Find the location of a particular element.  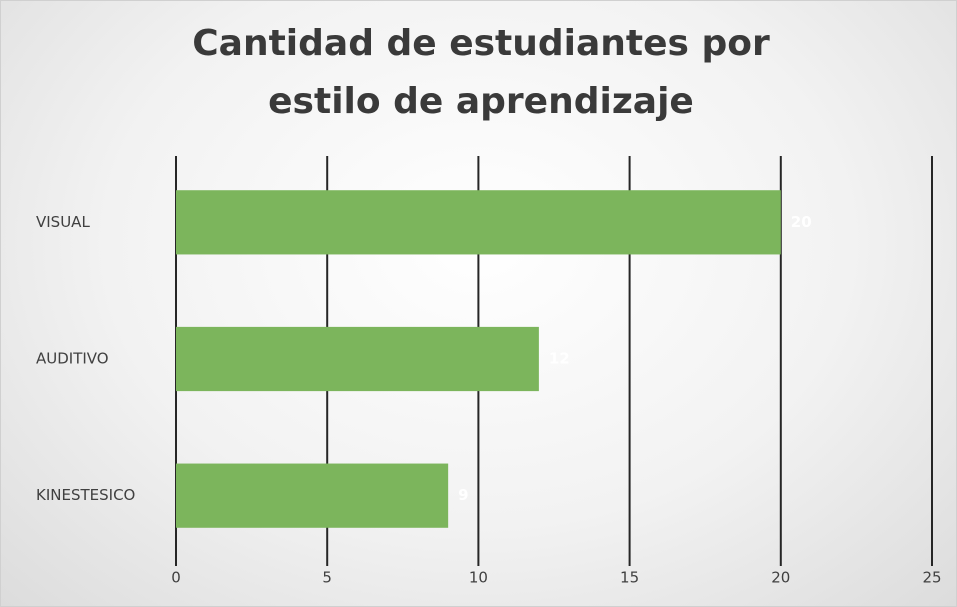

x-tick-label: 25 is located at coordinates (931, 578).